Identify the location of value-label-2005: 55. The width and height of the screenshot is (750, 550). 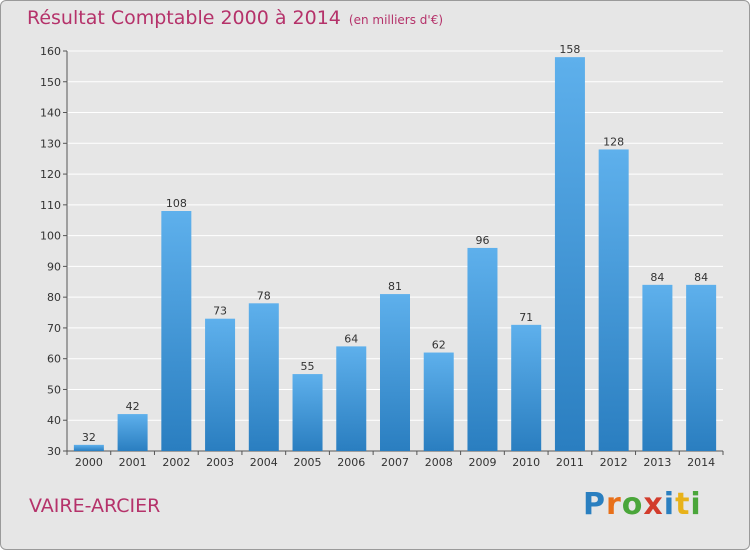
(308, 366).